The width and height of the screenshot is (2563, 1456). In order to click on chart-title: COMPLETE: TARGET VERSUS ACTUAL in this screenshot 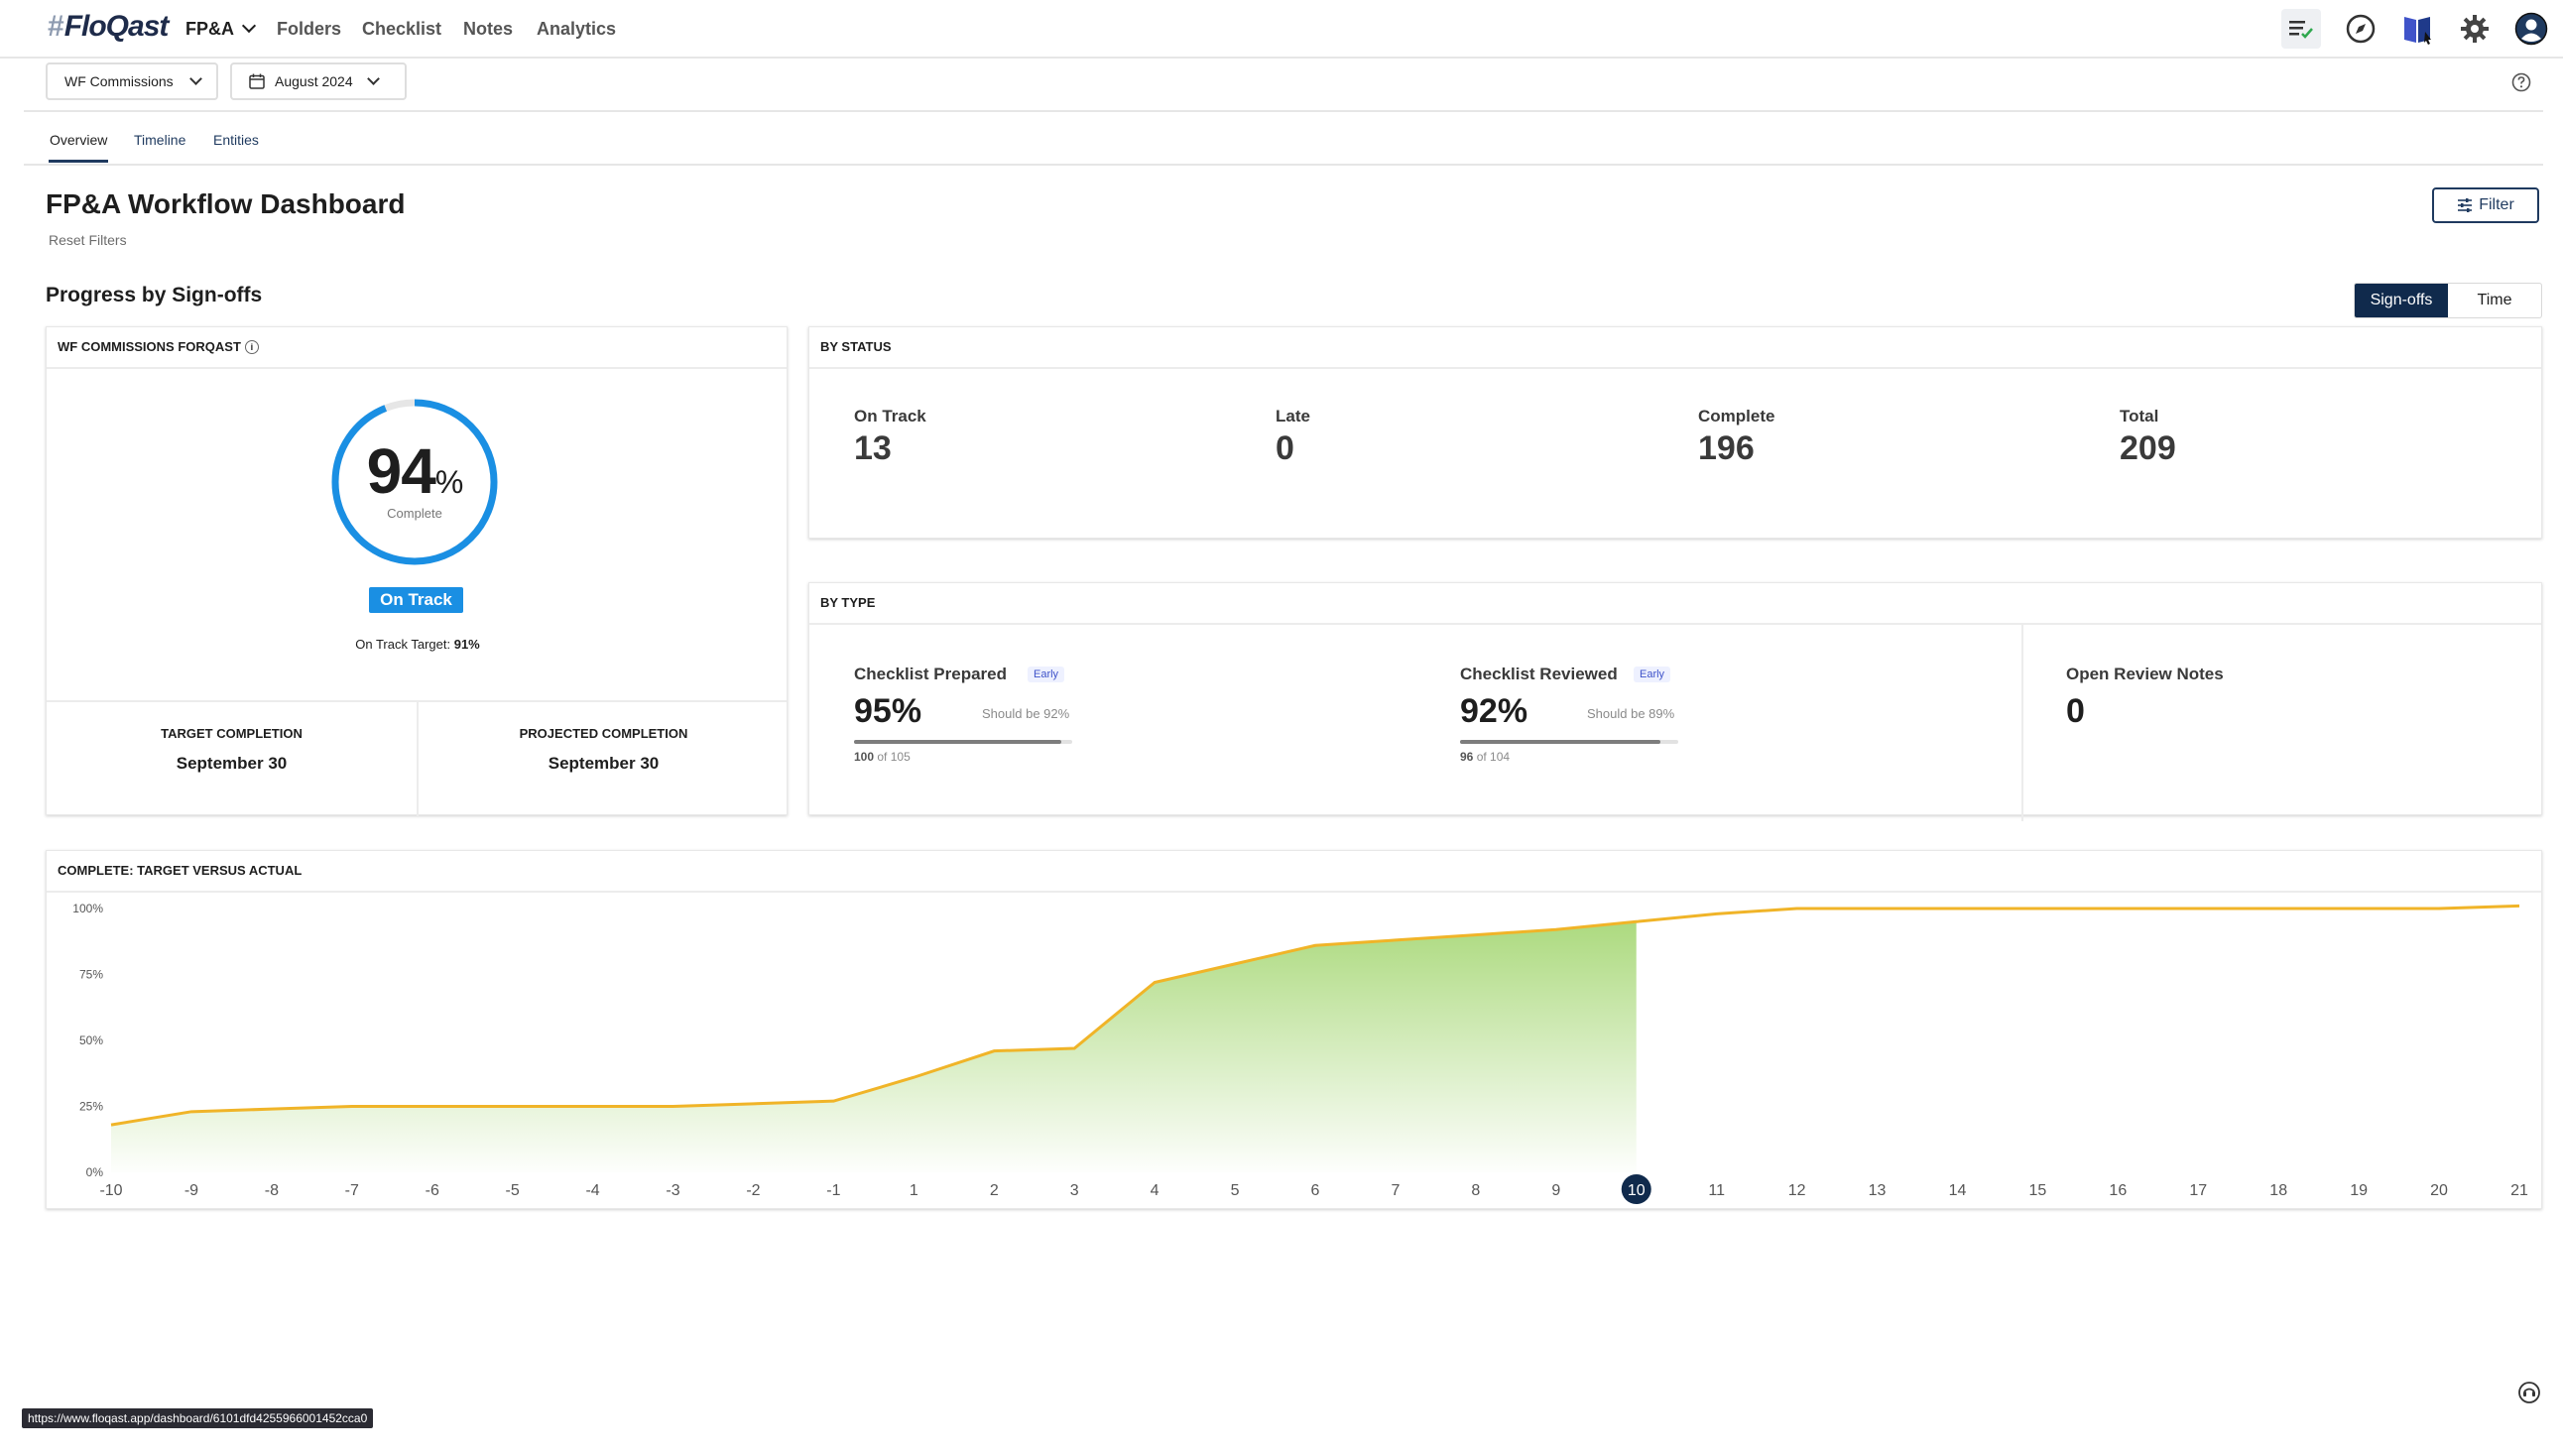, I will do `click(1294, 872)`.